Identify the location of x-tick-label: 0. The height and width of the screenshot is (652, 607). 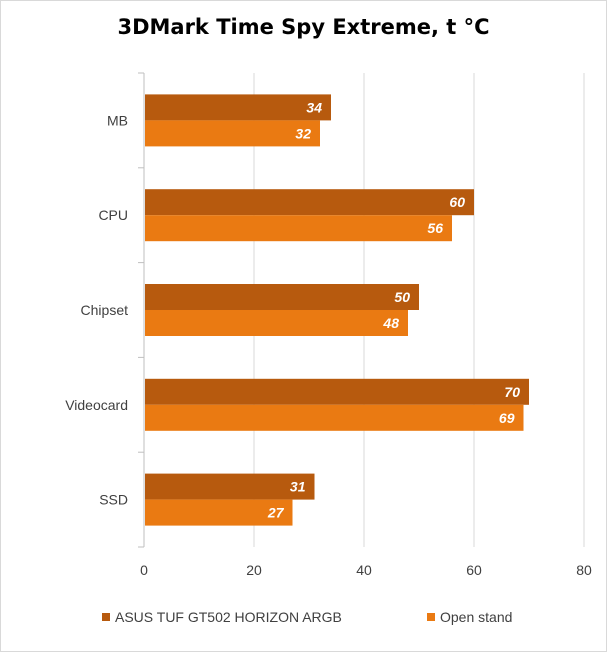
(144, 570).